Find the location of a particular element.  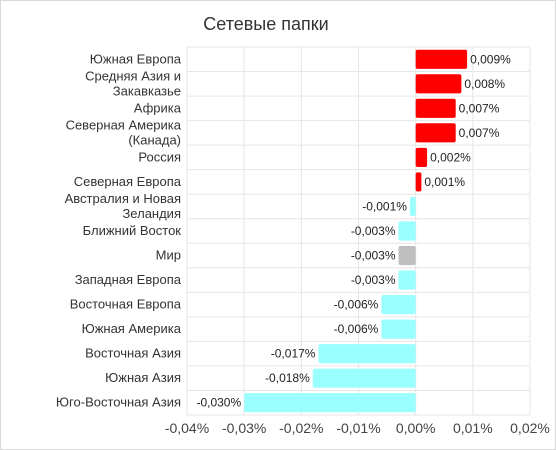

x-tick-label: 0,01% is located at coordinates (473, 428).